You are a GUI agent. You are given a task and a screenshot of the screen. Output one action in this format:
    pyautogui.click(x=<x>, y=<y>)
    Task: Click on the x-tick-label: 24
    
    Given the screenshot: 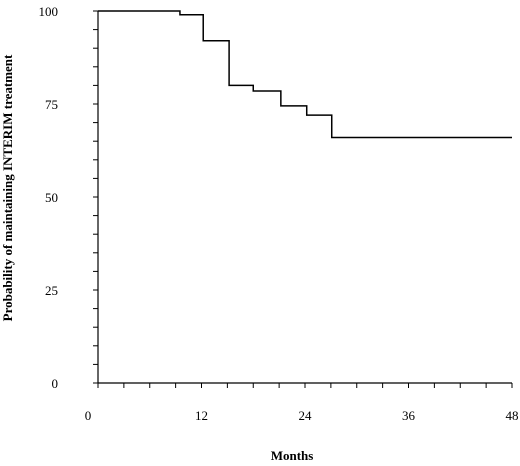 What is the action you would take?
    pyautogui.click(x=306, y=415)
    